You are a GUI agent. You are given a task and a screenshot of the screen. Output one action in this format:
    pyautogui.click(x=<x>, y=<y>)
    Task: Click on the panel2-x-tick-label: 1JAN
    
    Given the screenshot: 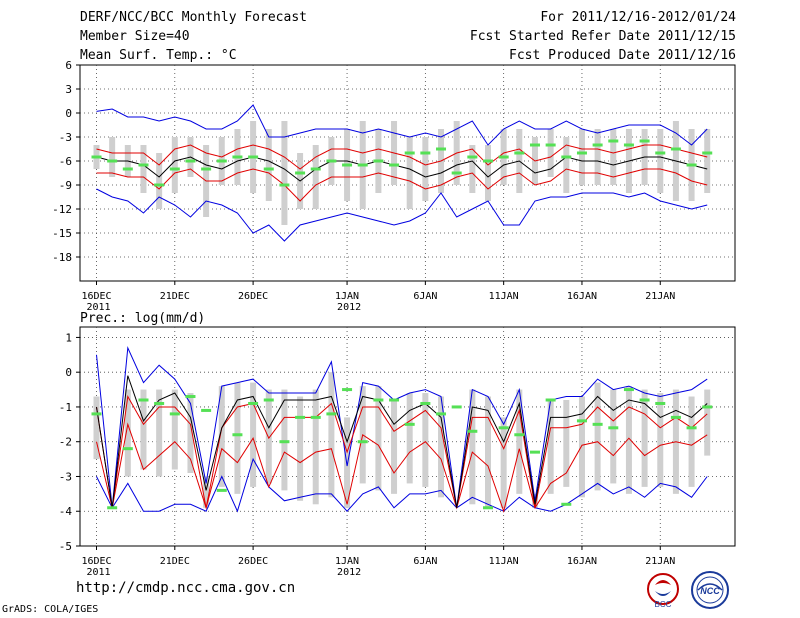 What is the action you would take?
    pyautogui.click(x=347, y=561)
    